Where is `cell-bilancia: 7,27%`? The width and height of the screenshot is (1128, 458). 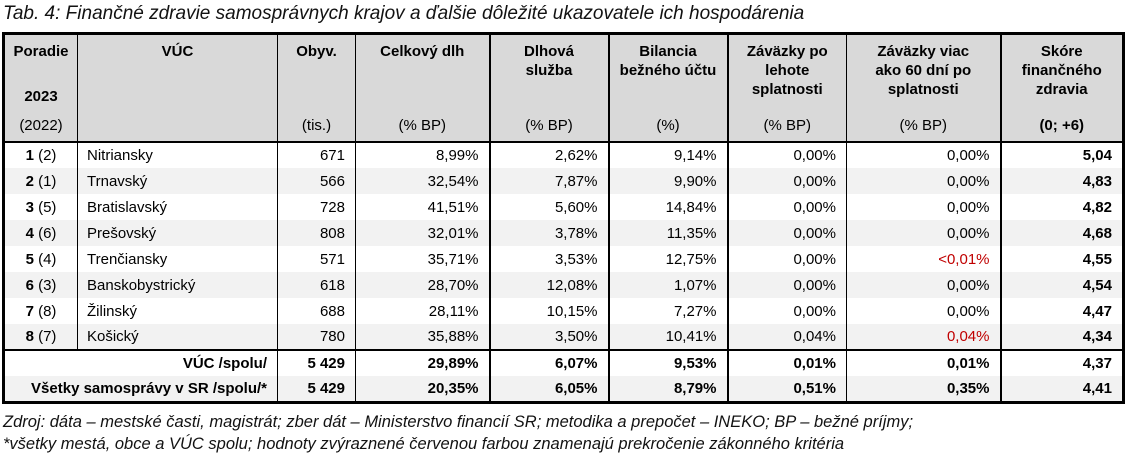 cell-bilancia: 7,27% is located at coordinates (667, 311).